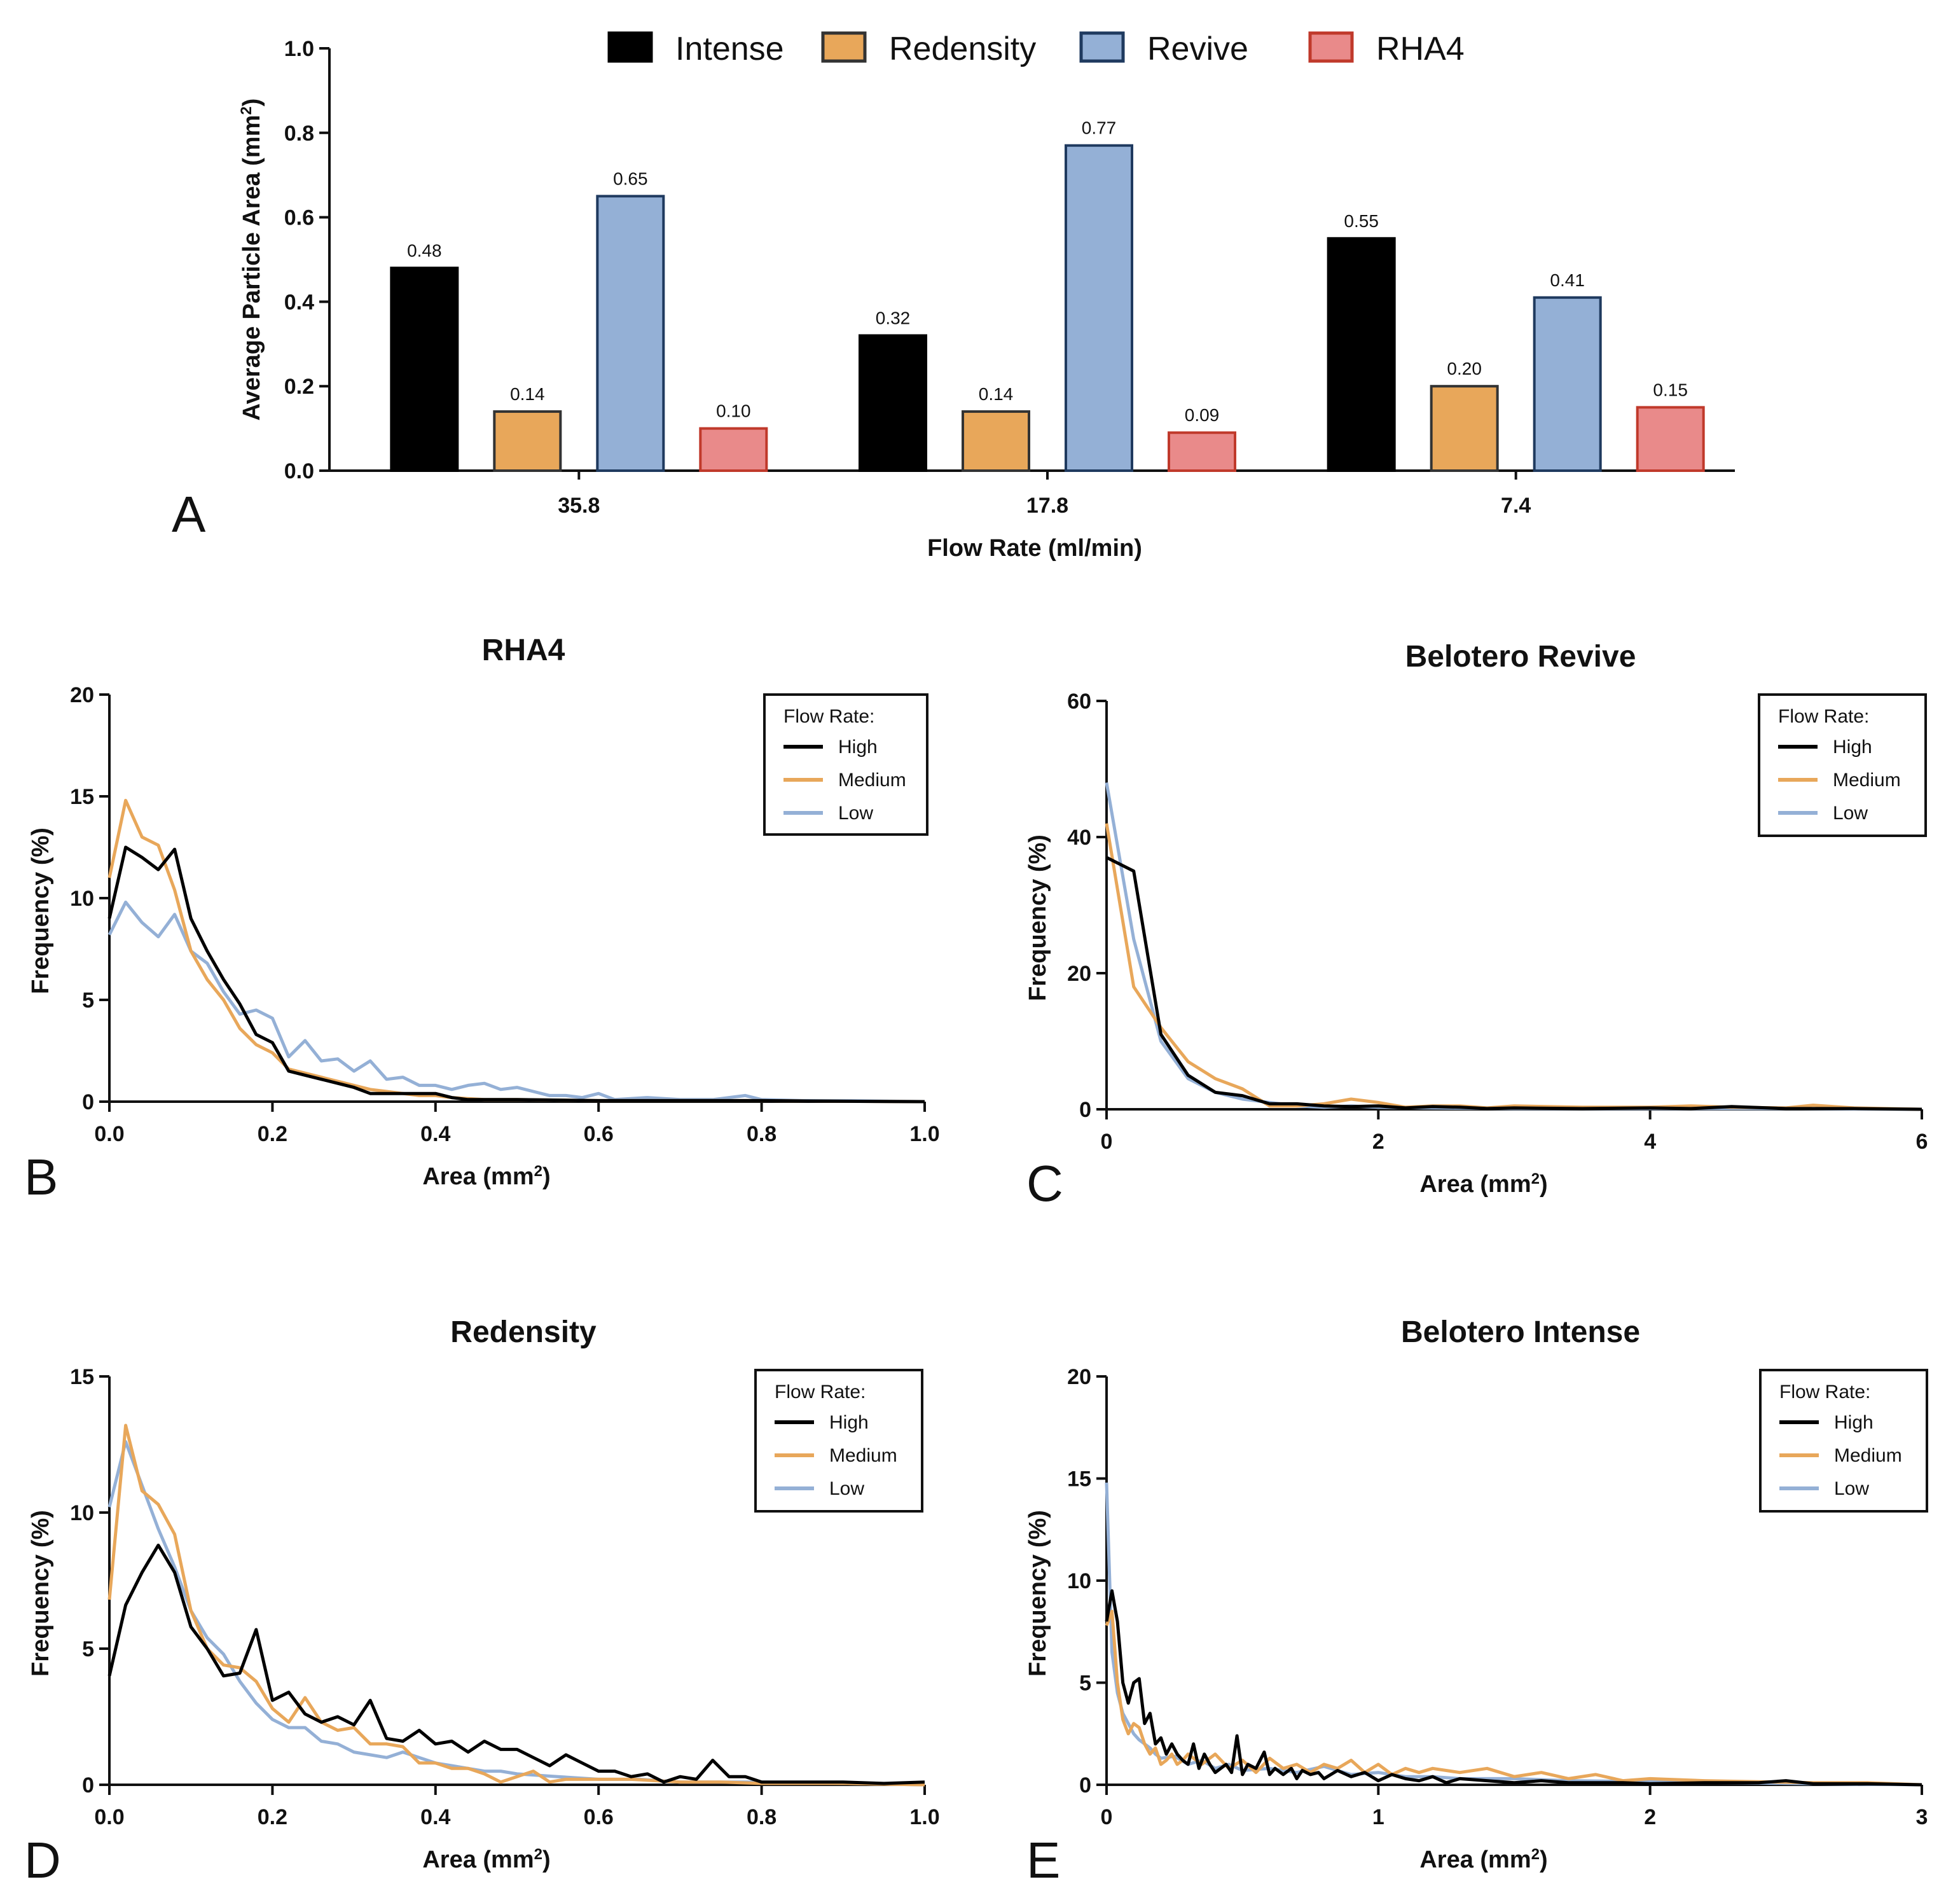 The image size is (1960, 1891). What do you see at coordinates (1568, 280) in the screenshot?
I see `a-bar-data-label: 0.41` at bounding box center [1568, 280].